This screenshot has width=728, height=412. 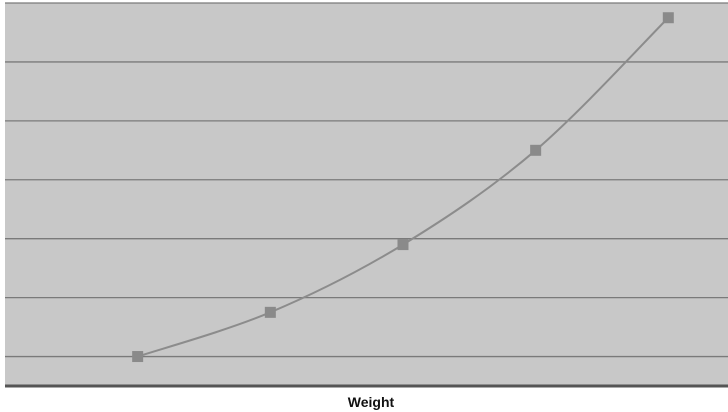 I want to click on x-axis-label: Weight, so click(x=371, y=402).